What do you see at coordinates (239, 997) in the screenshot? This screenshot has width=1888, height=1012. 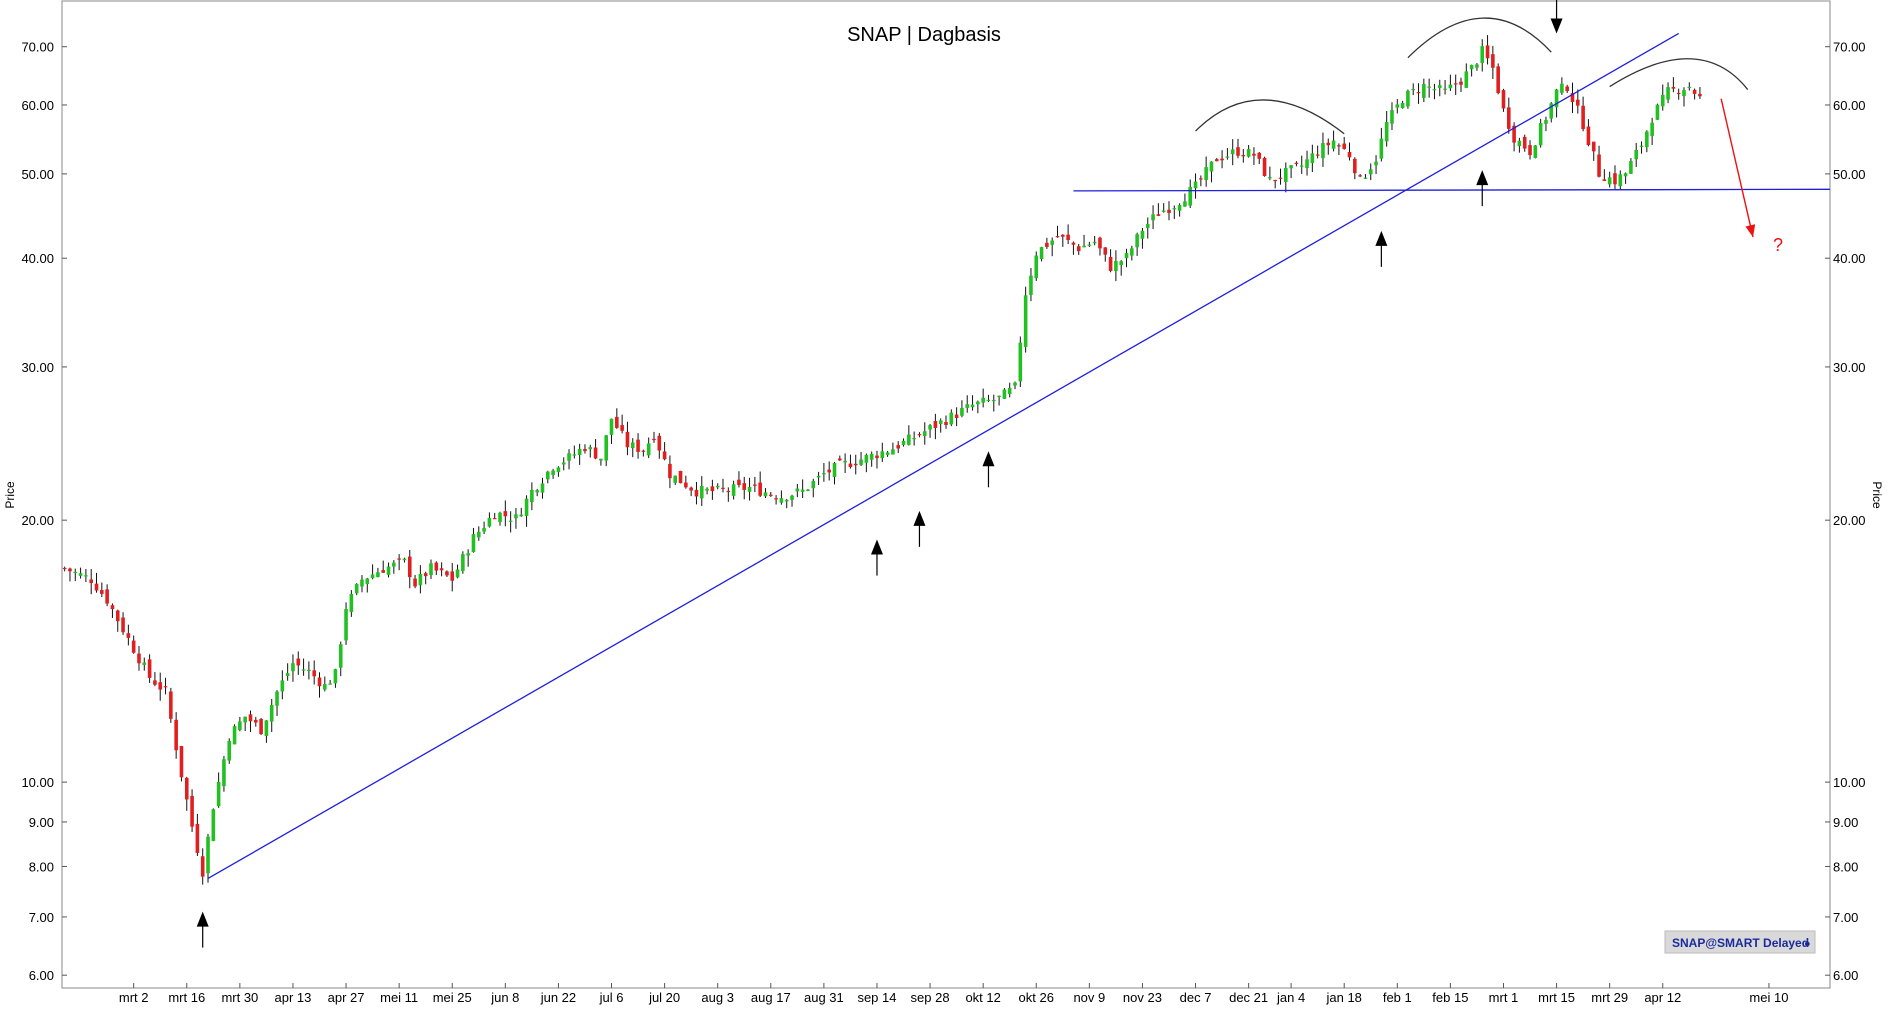 I see `x-tick-label: mrt 30` at bounding box center [239, 997].